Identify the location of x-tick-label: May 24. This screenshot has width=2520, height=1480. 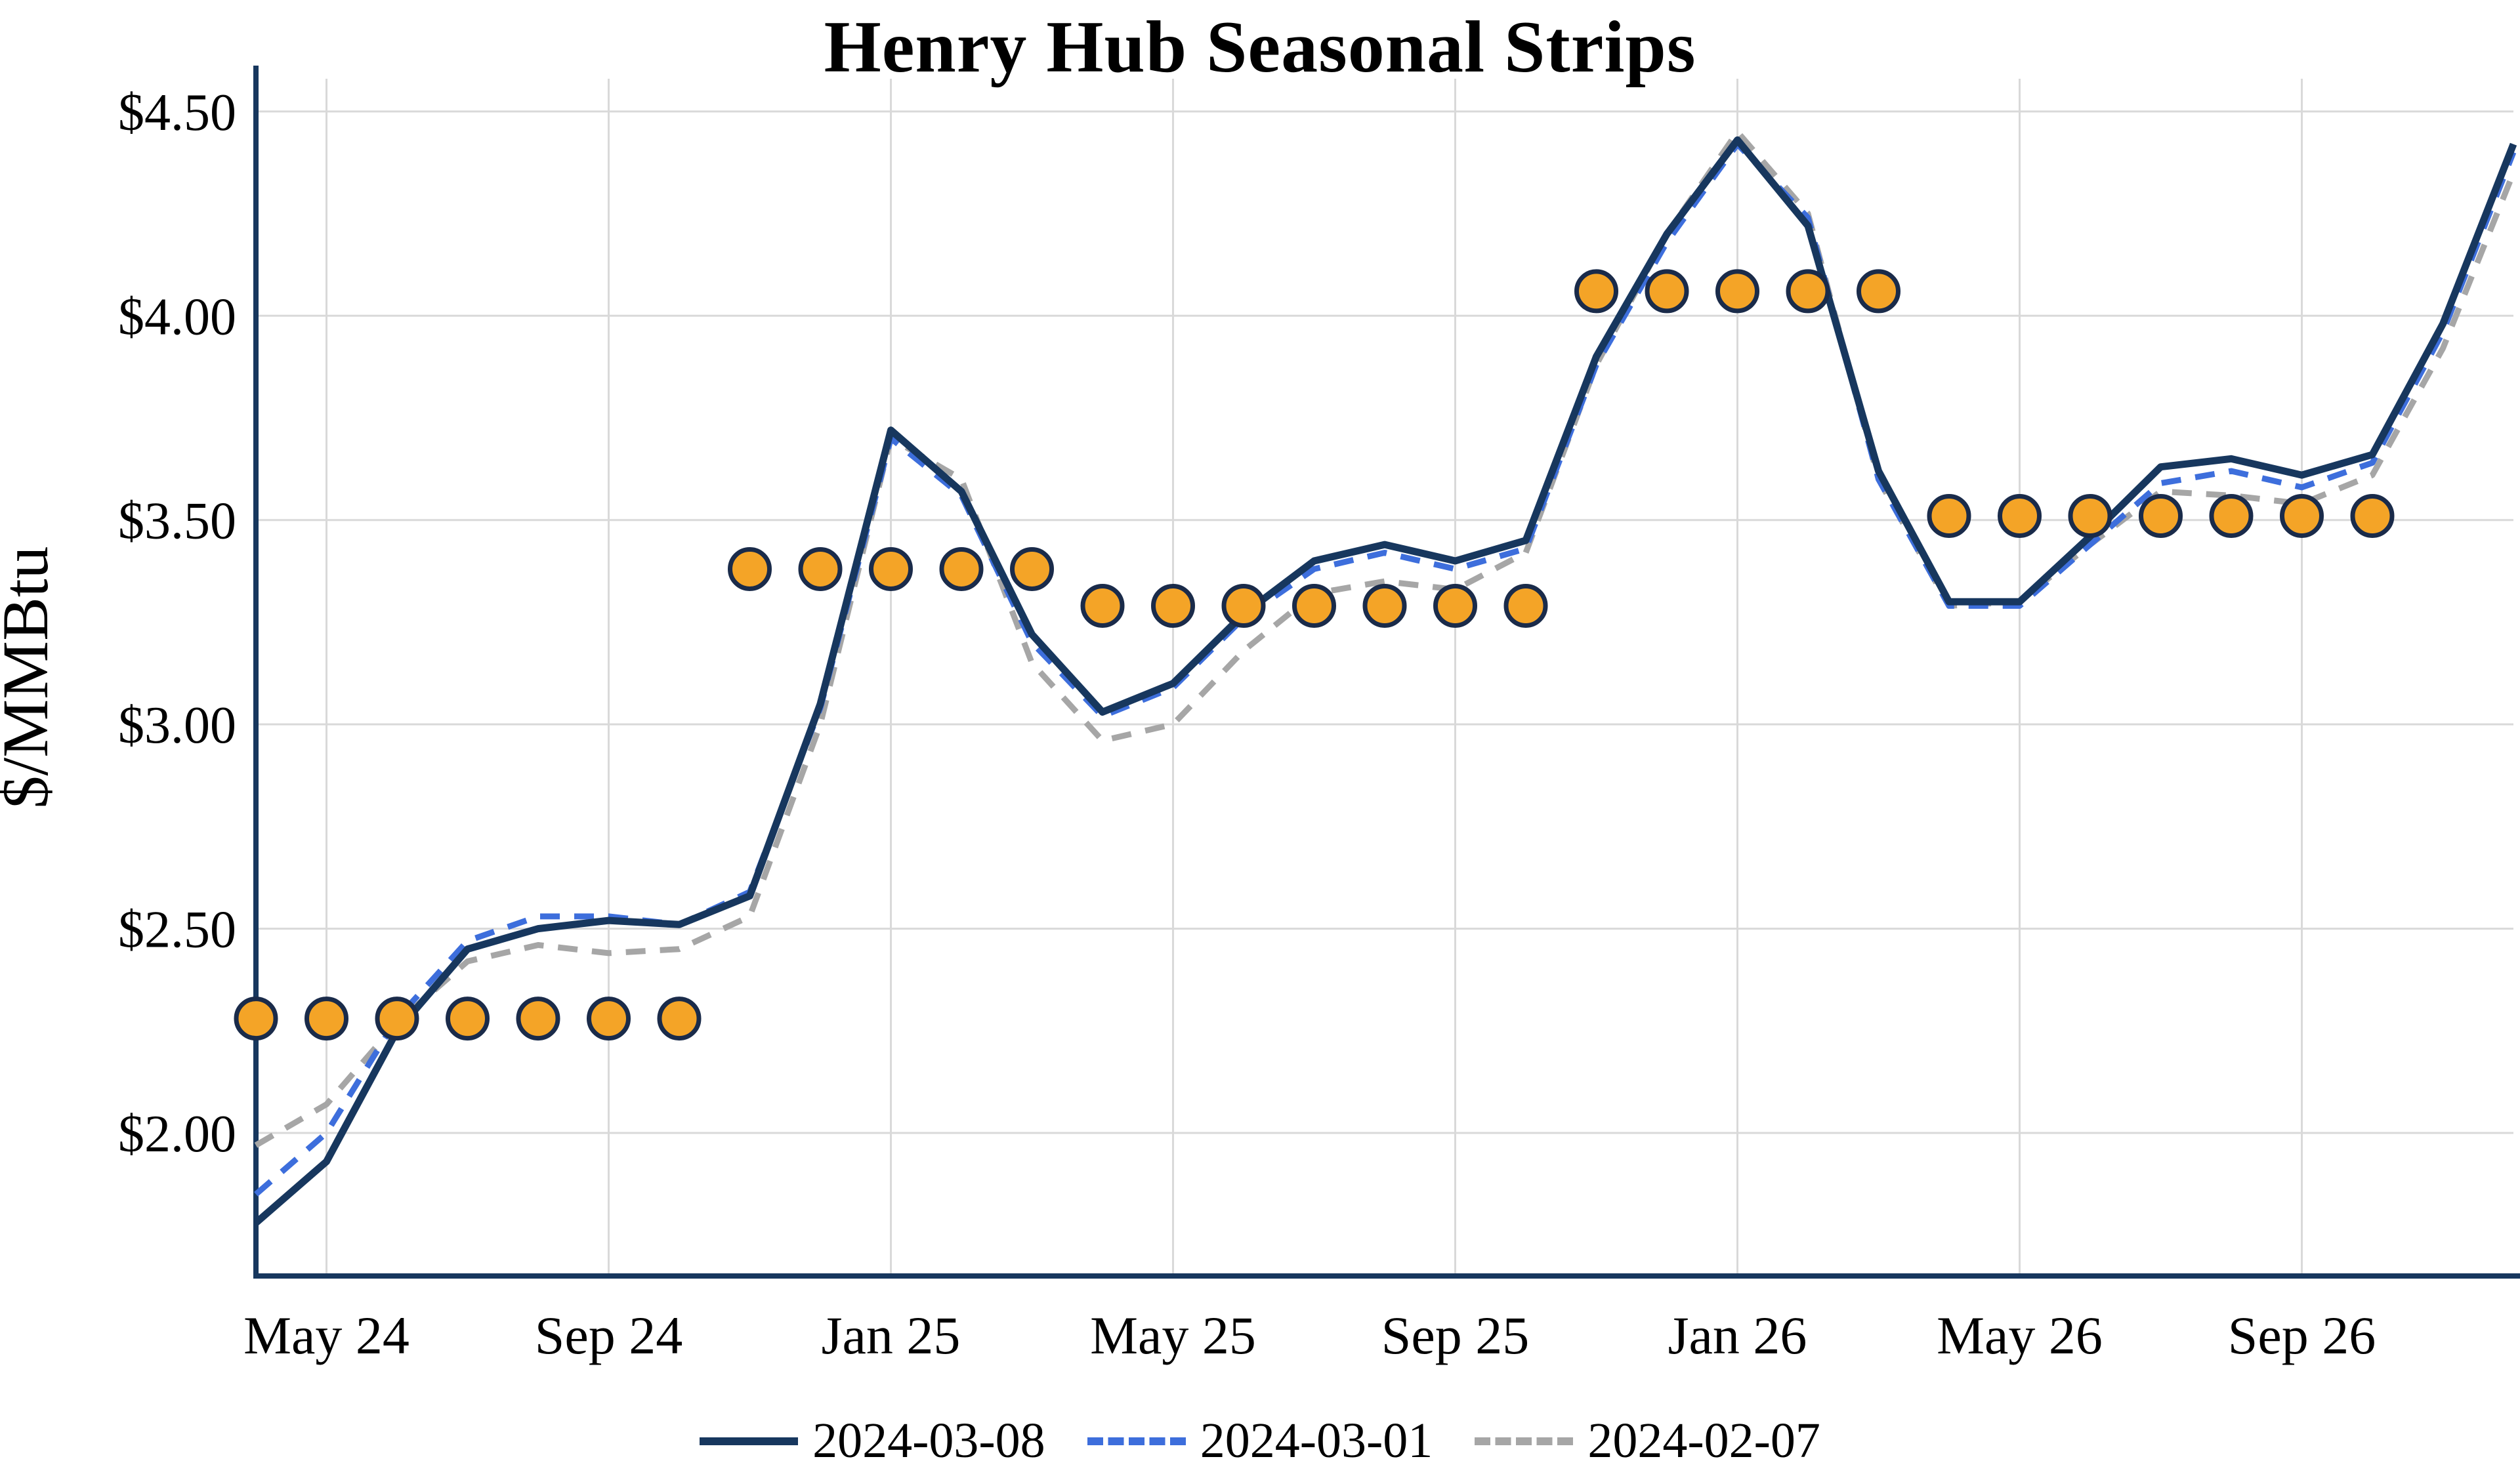
(326, 1335).